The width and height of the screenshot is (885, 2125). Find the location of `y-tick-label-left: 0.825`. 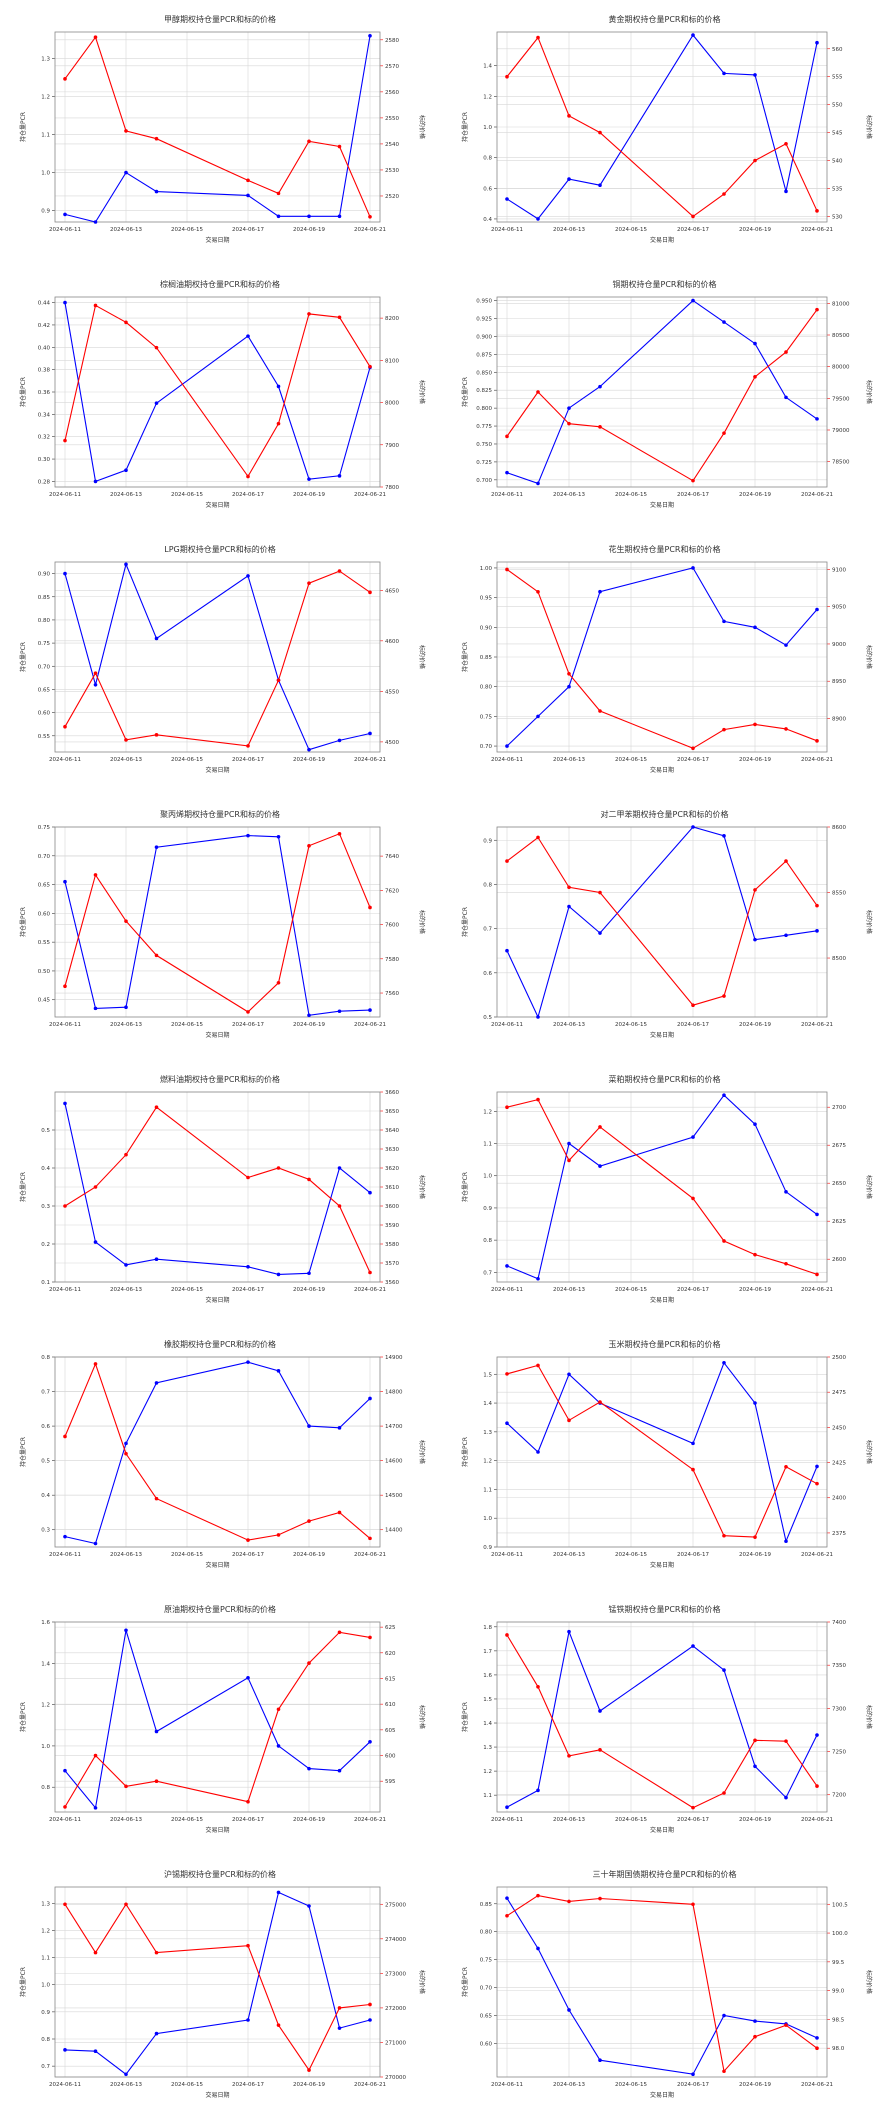

y-tick-label-left: 0.825 is located at coordinates (484, 391).